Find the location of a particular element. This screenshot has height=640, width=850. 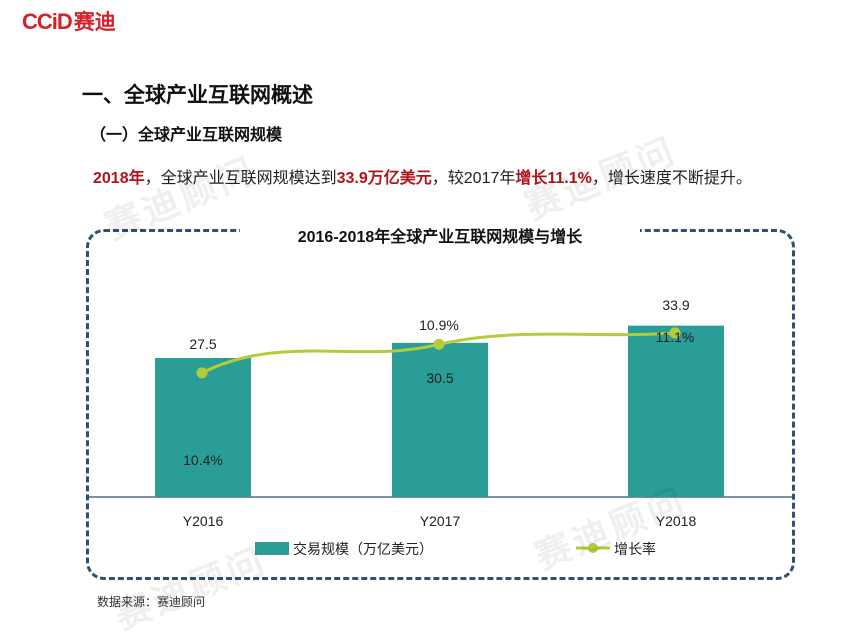

growth-point-Y2018 is located at coordinates (675, 333).